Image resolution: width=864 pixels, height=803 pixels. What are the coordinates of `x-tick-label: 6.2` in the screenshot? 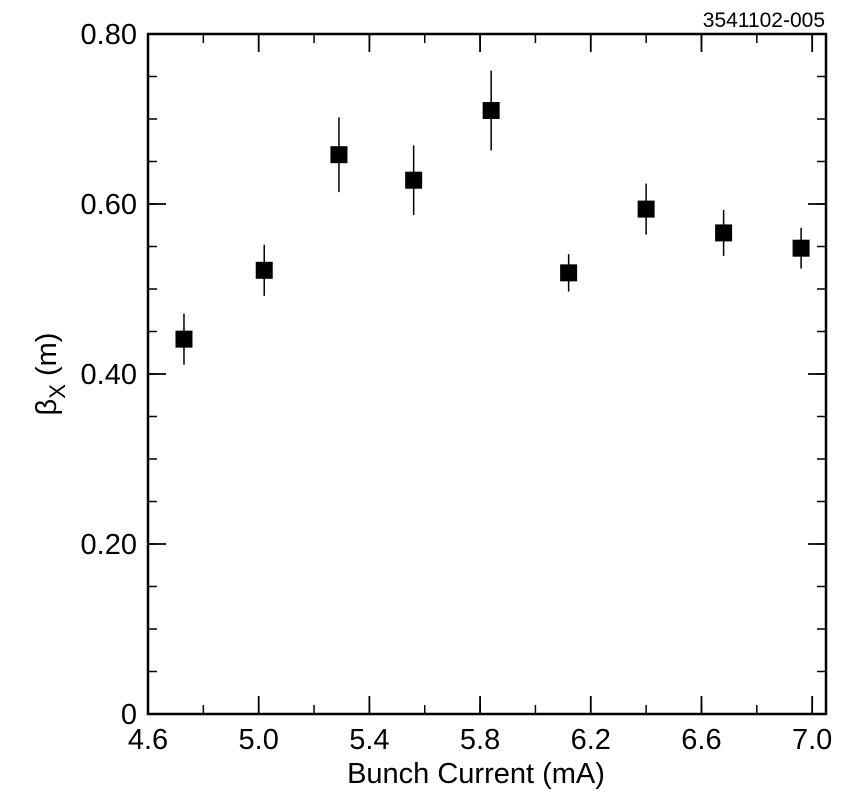 It's located at (591, 740).